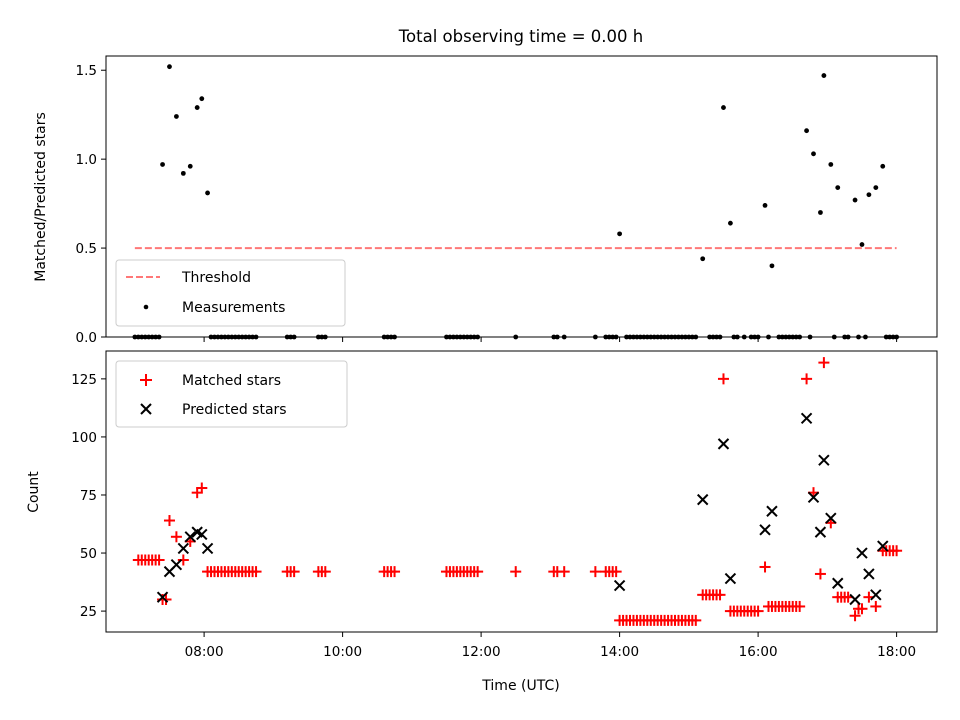 This screenshot has width=960, height=720. Describe the element at coordinates (84, 380) in the screenshot. I see `count-y-tick-label-4: 125` at that location.